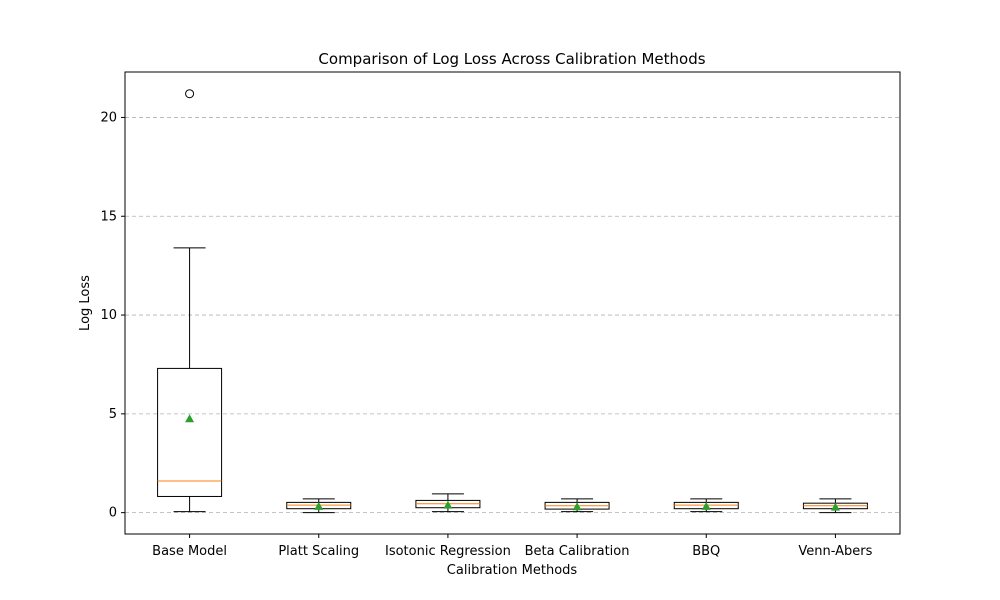 Image resolution: width=1000 pixels, height=600 pixels. I want to click on y-tick-label: 5, so click(113, 414).